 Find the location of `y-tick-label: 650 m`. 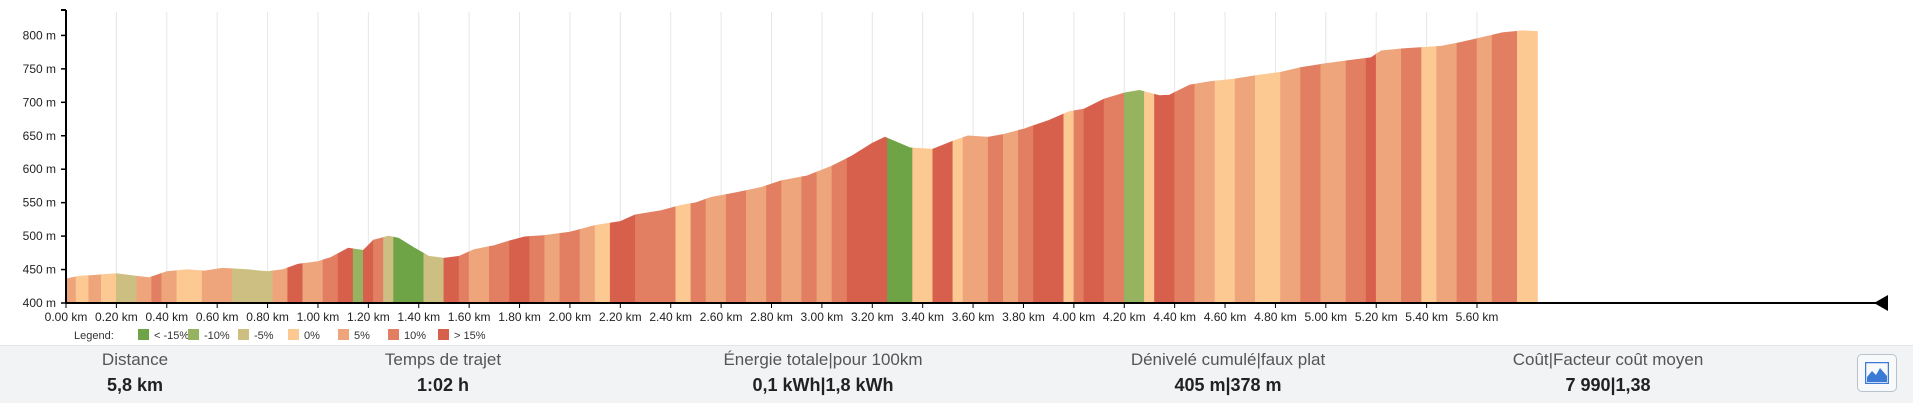

y-tick-label: 650 m is located at coordinates (39, 136).